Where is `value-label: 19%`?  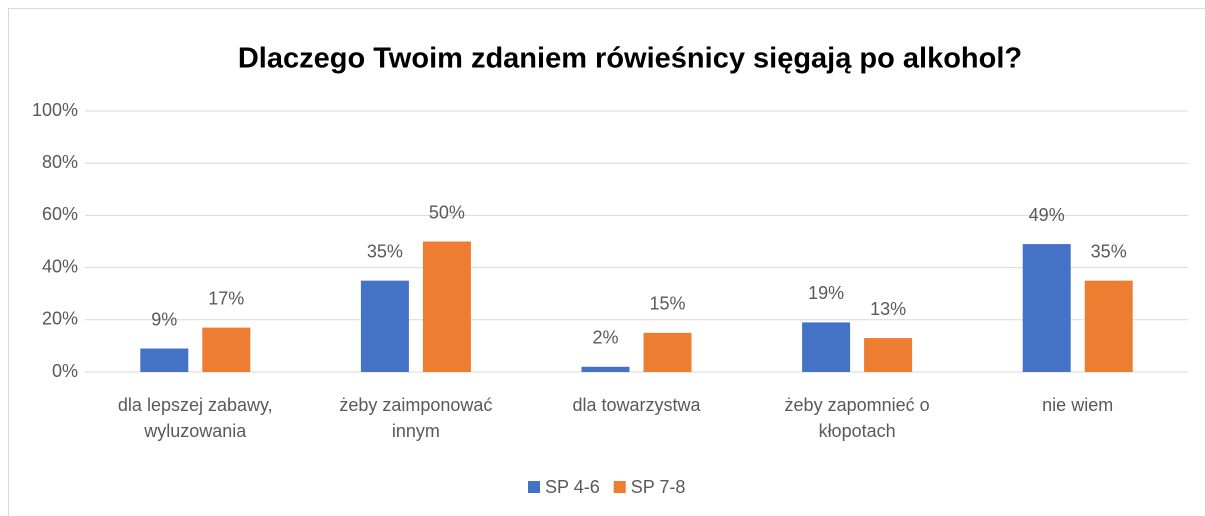
value-label: 19% is located at coordinates (826, 293).